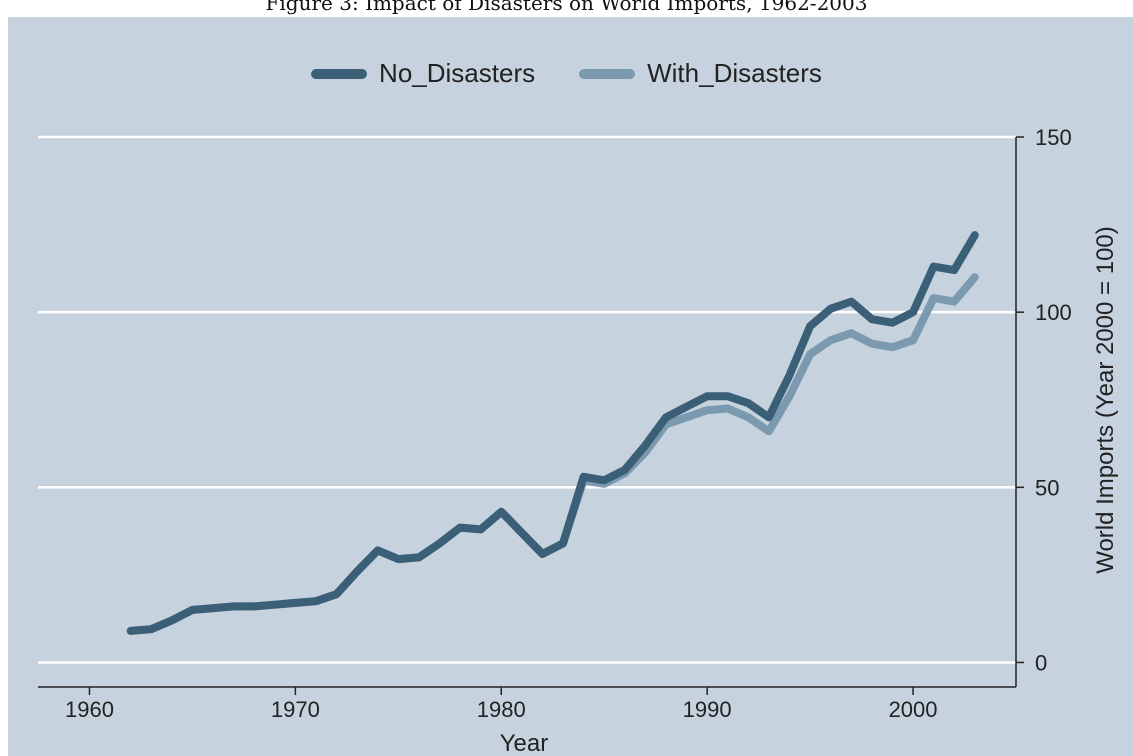  I want to click on y-tick-label-0: 0, so click(1041, 662).